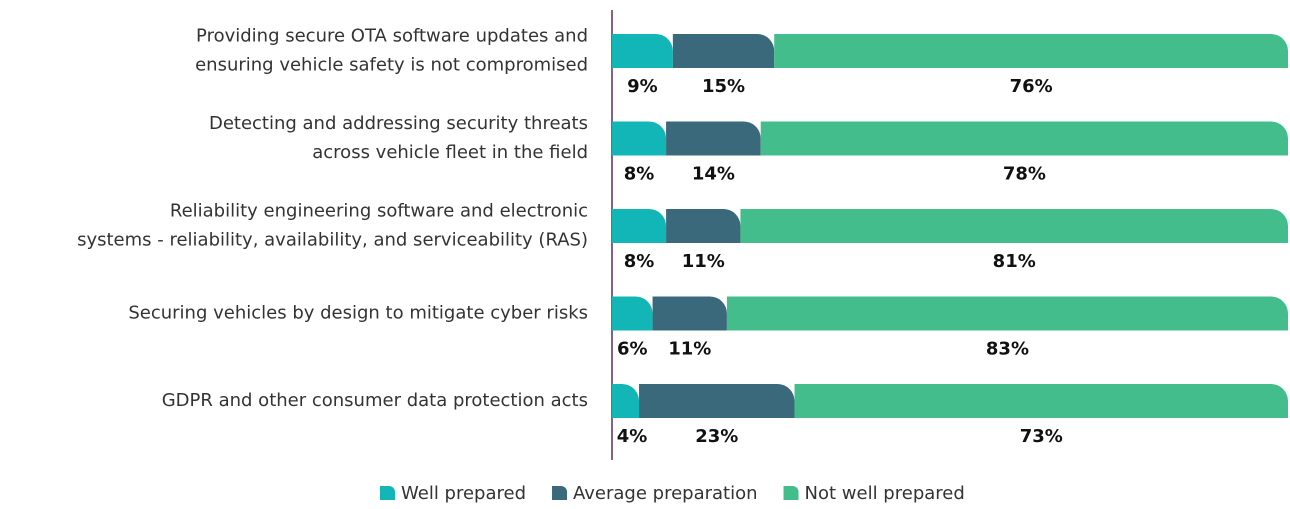 Image resolution: width=1290 pixels, height=509 pixels. I want to click on legend-label: Average preparation, so click(665, 493).